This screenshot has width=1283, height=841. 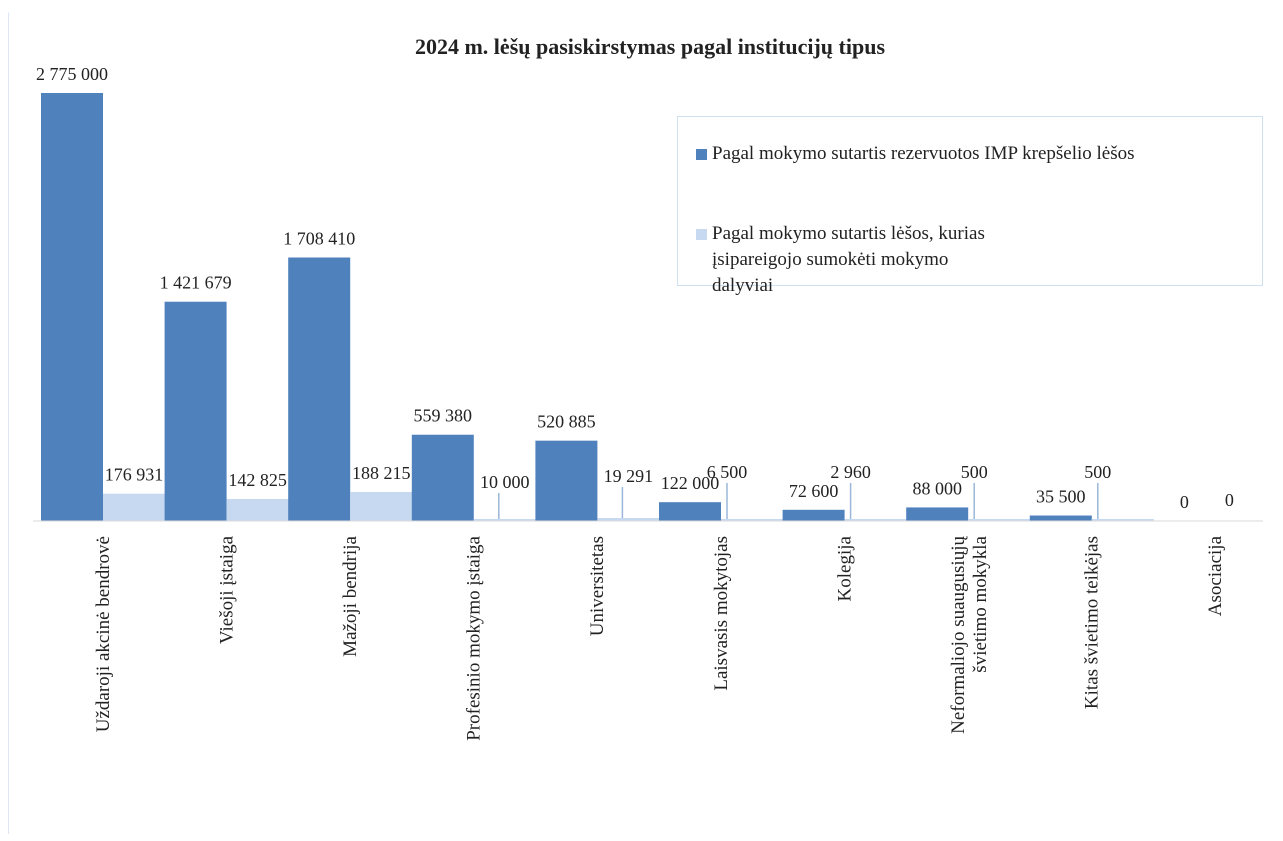 What do you see at coordinates (1061, 497) in the screenshot?
I see `value-label-reserved-8: 35 500` at bounding box center [1061, 497].